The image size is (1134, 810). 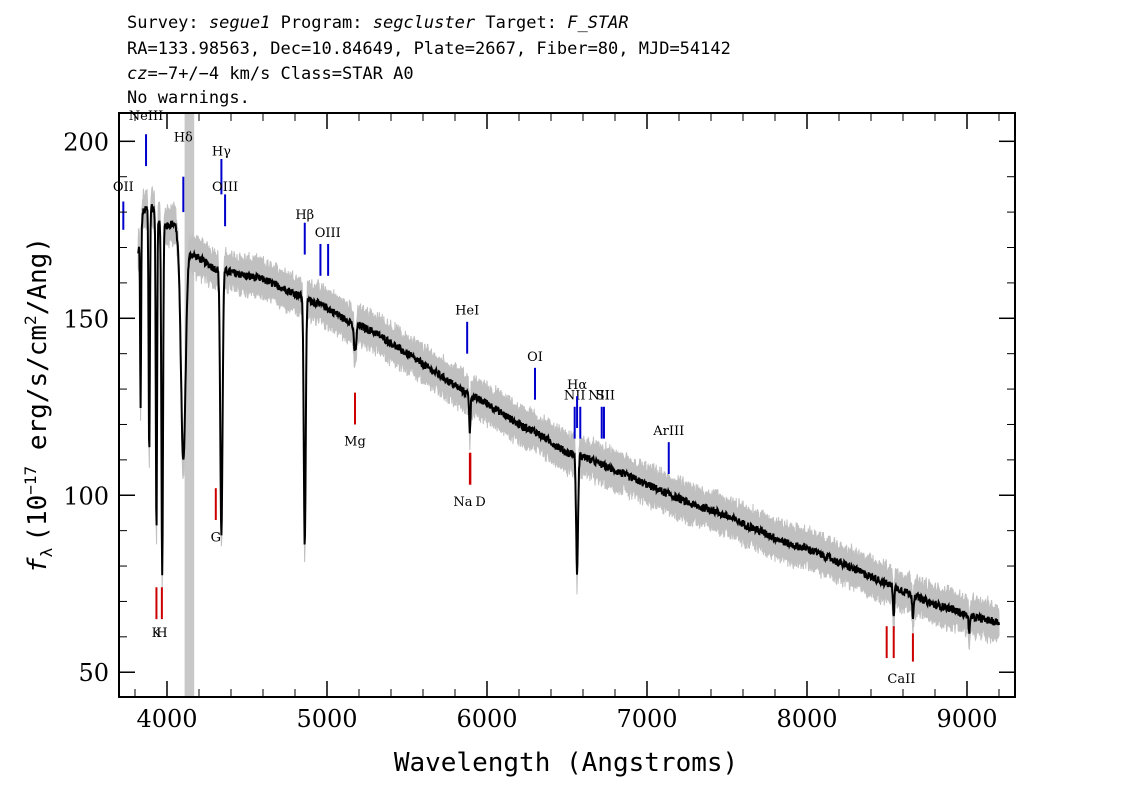 I want to click on x-tick-label: 7000, so click(x=646, y=719).